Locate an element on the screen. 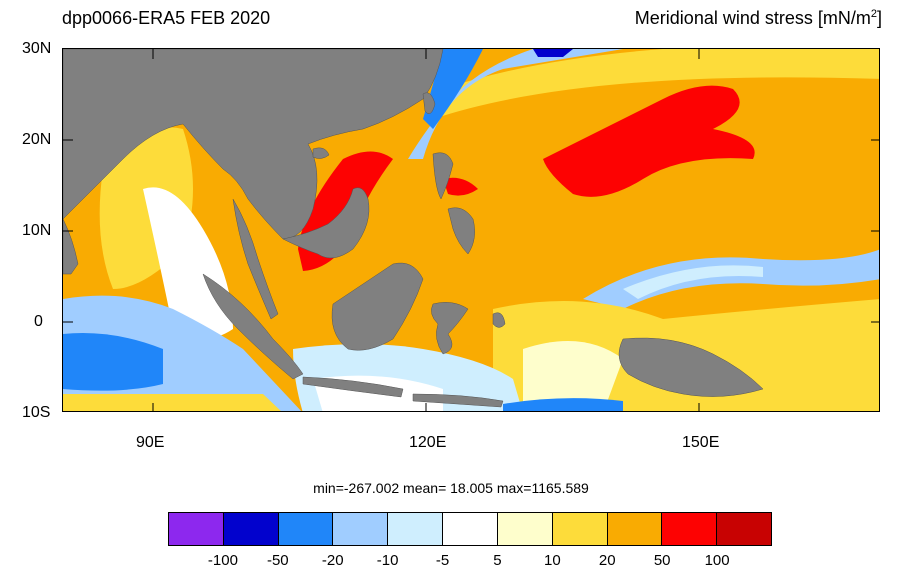  lat-label-30n: 30N is located at coordinates (37, 48).